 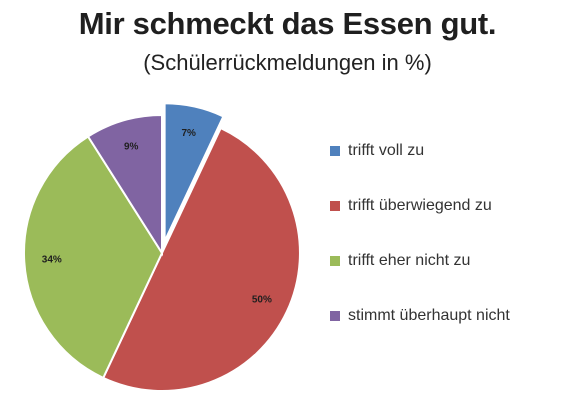 I want to click on legend-item-trifft-voll-zu: trifft voll zu, so click(x=420, y=151).